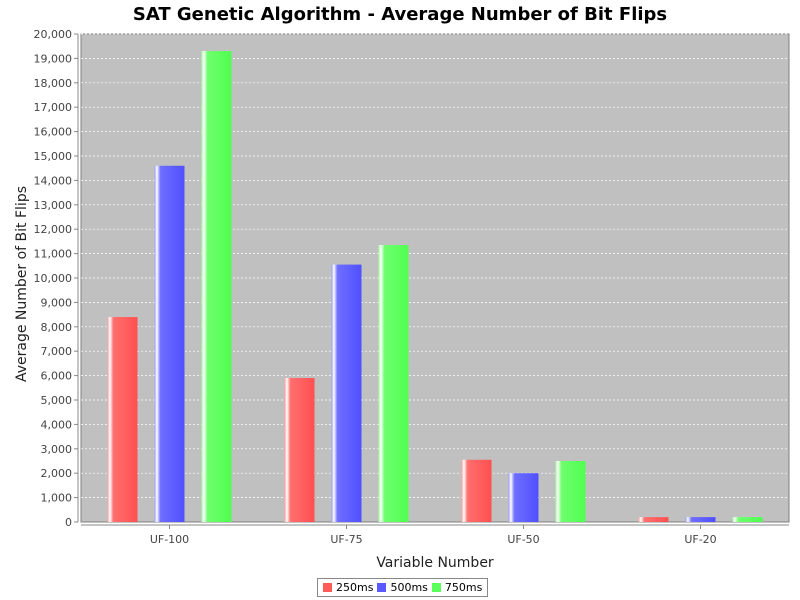 Image resolution: width=800 pixels, height=600 pixels. I want to click on y-tick-label: 14,000, so click(53, 180).